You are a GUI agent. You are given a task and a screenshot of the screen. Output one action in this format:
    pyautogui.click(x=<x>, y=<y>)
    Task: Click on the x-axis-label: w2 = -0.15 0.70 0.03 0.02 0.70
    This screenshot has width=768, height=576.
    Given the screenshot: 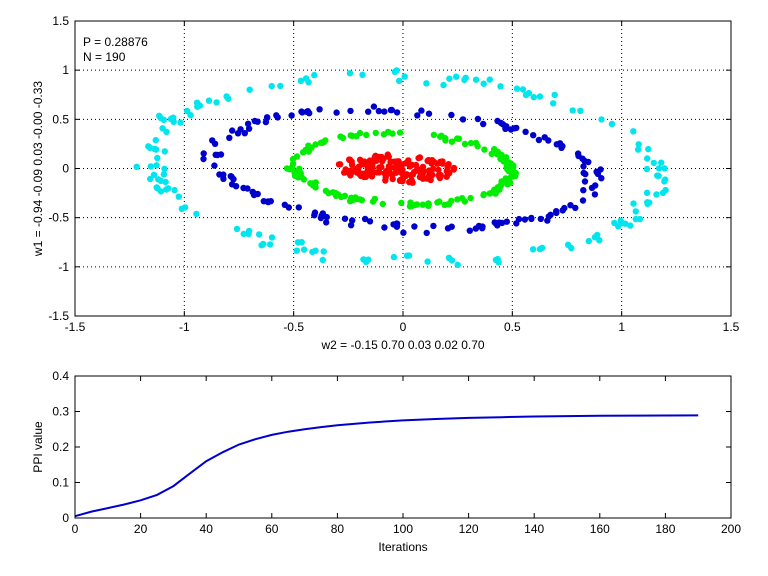 What is the action you would take?
    pyautogui.click(x=402, y=345)
    